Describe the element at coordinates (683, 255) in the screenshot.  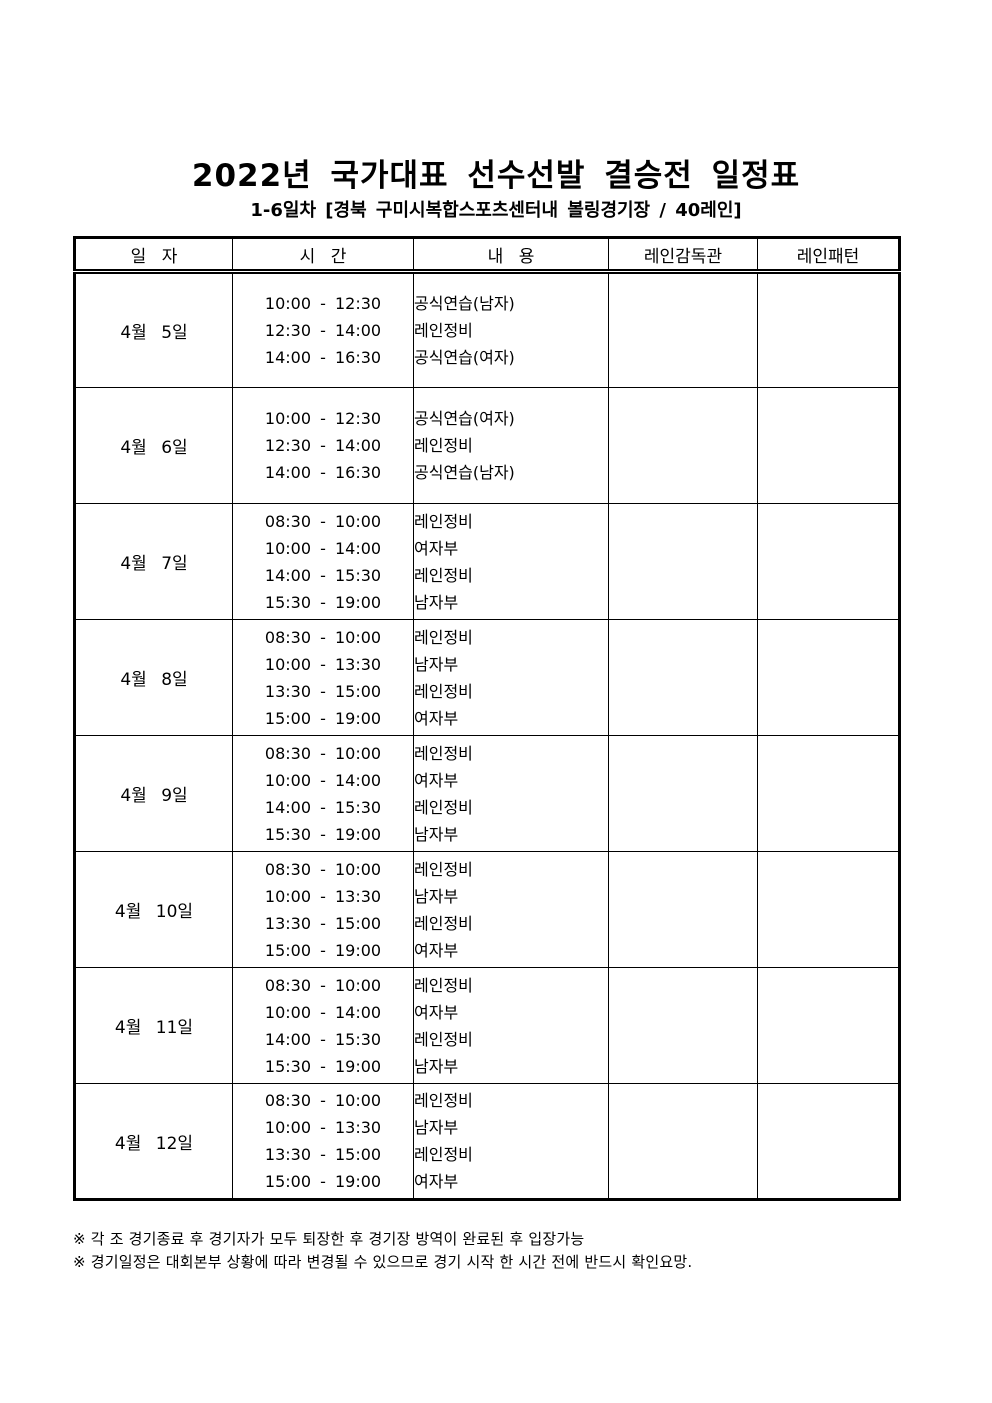
I see `header-cell-lane-supervisor: 레인감독관` at that location.